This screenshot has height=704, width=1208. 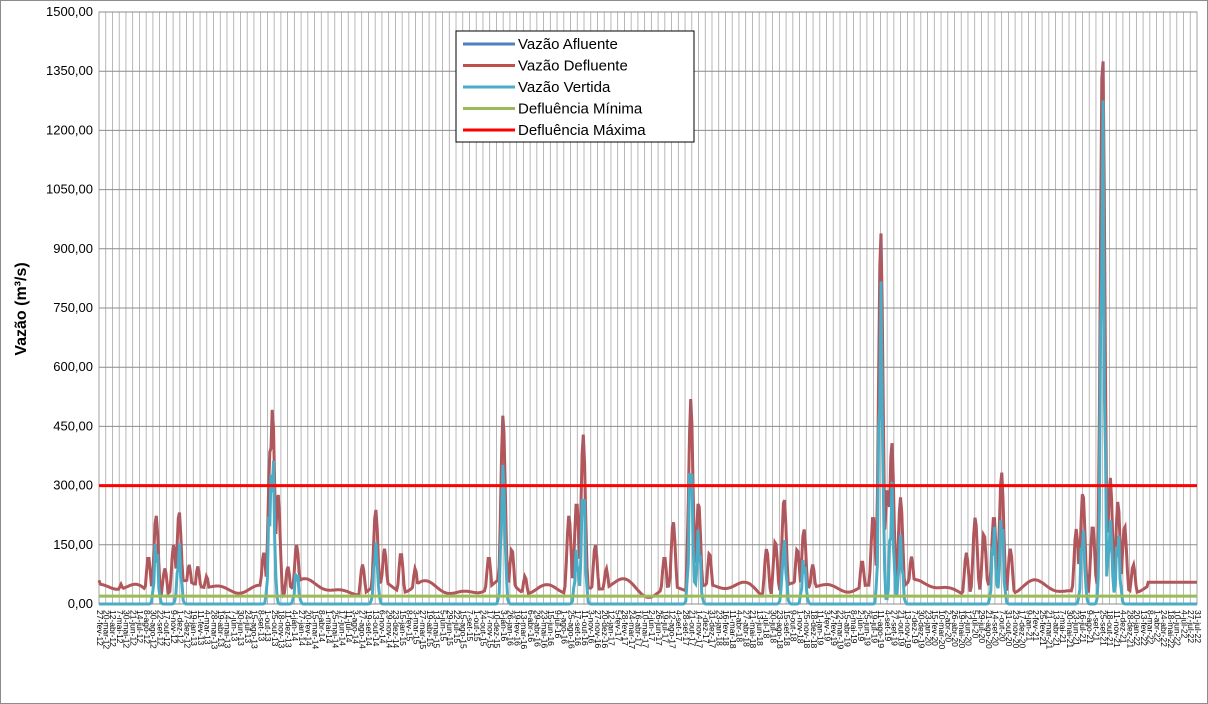 What do you see at coordinates (901, 628) in the screenshot?
I see `x-tick-label: 21-out-19` at bounding box center [901, 628].